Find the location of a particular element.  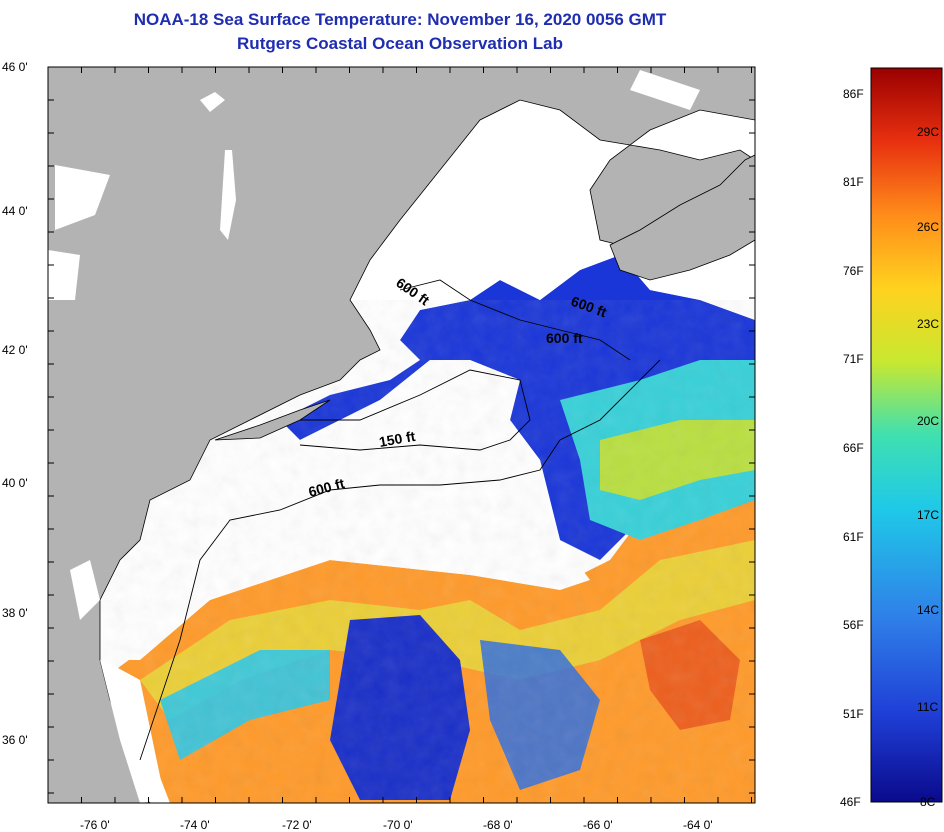

colorbar-gradient is located at coordinates (906, 435).